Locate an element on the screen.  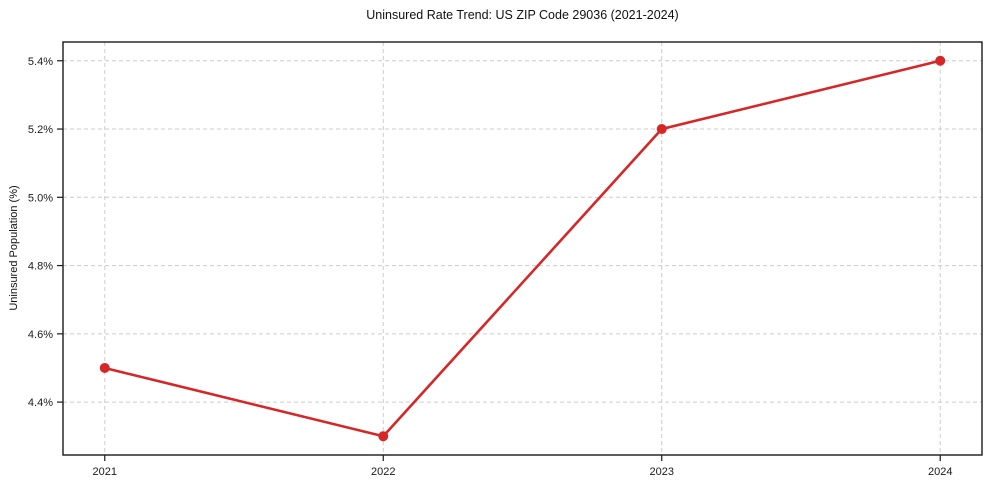
data-point-2024 is located at coordinates (940, 60).